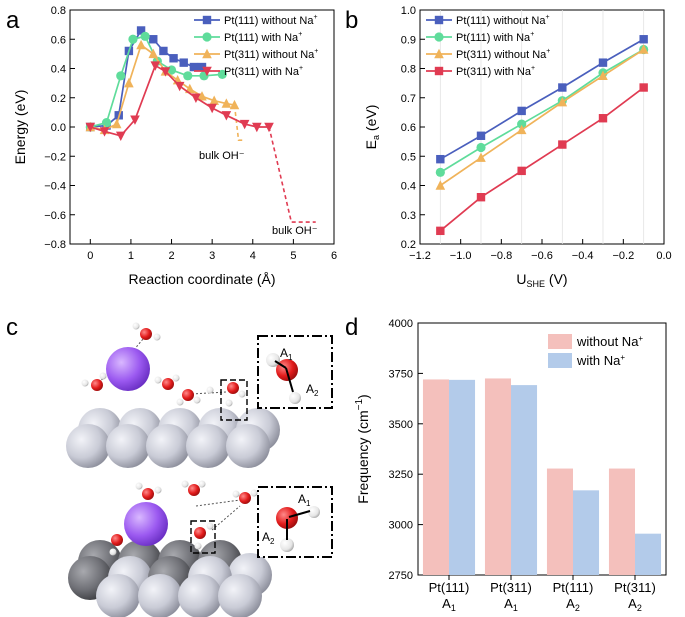  What do you see at coordinates (295, 522) in the screenshot?
I see `lower-inset: A1 A2` at bounding box center [295, 522].